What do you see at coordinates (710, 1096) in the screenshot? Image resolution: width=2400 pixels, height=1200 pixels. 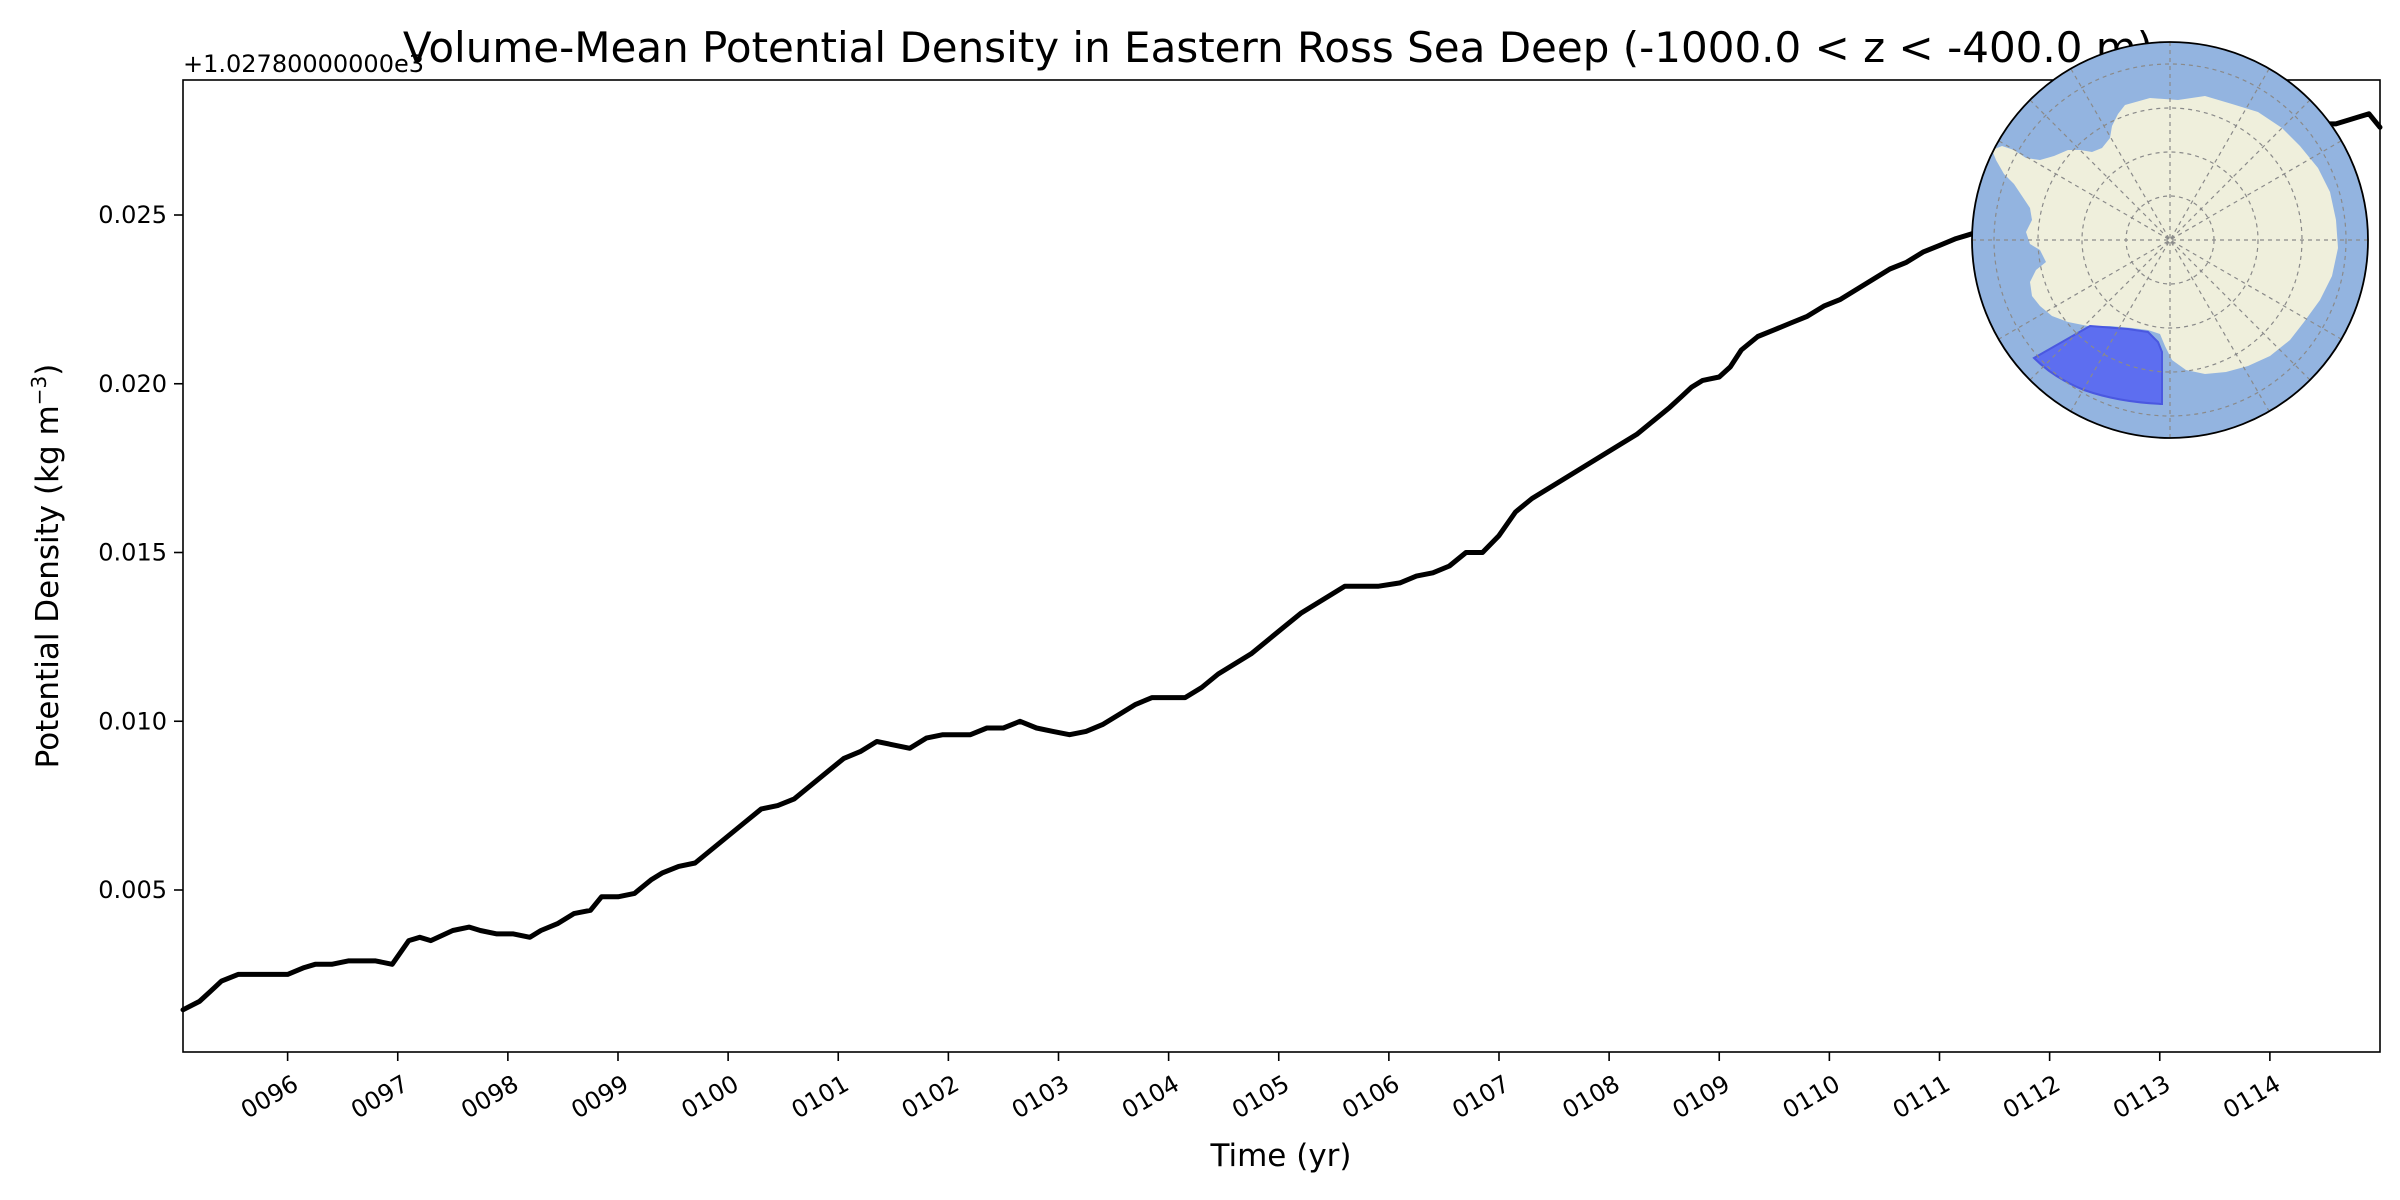 I see `x-tick-label: 0100` at bounding box center [710, 1096].